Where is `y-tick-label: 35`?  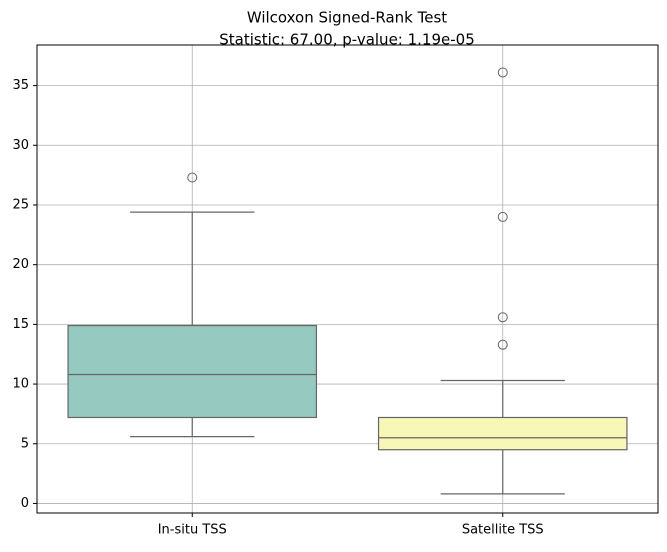 y-tick-label: 35 is located at coordinates (20, 85).